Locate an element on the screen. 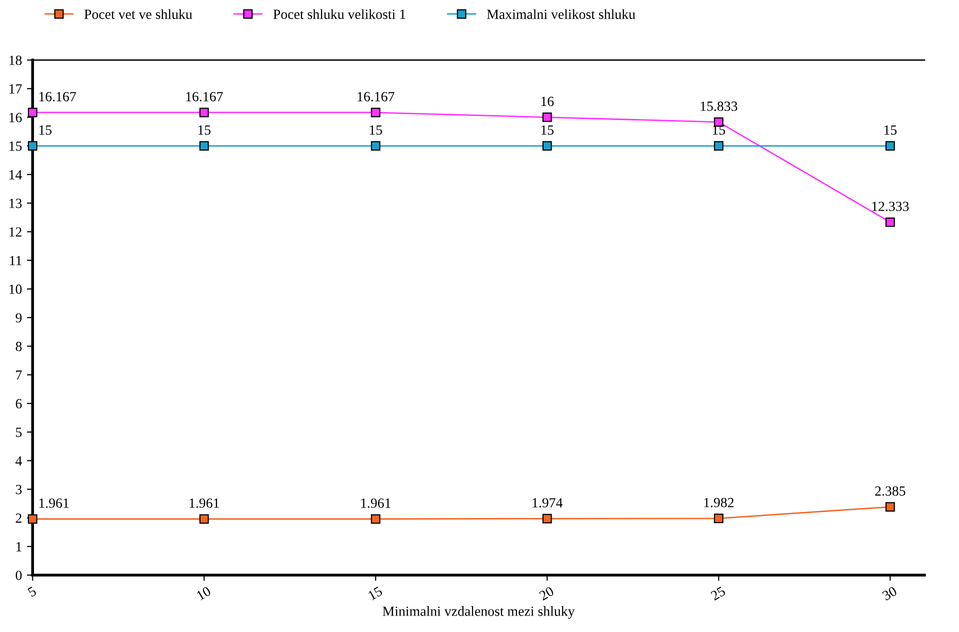 Image resolution: width=959 pixels, height=632 pixels. legend-label: Maximalni velikost shluku is located at coordinates (561, 14).